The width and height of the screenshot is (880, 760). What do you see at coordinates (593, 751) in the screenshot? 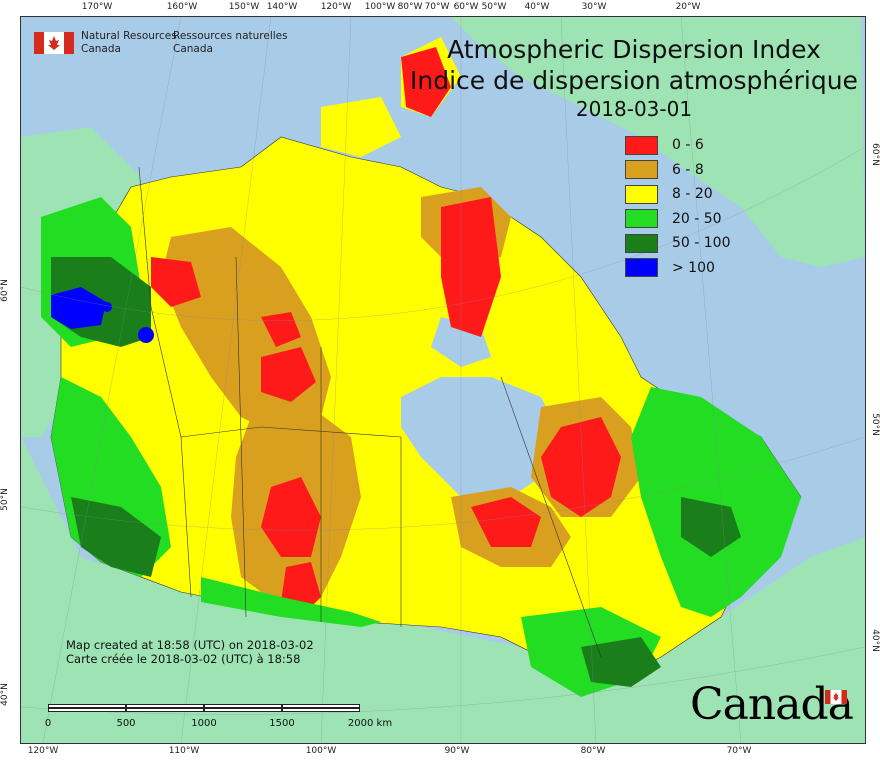
I see `tick-bottom-4: 80°W` at bounding box center [593, 751].